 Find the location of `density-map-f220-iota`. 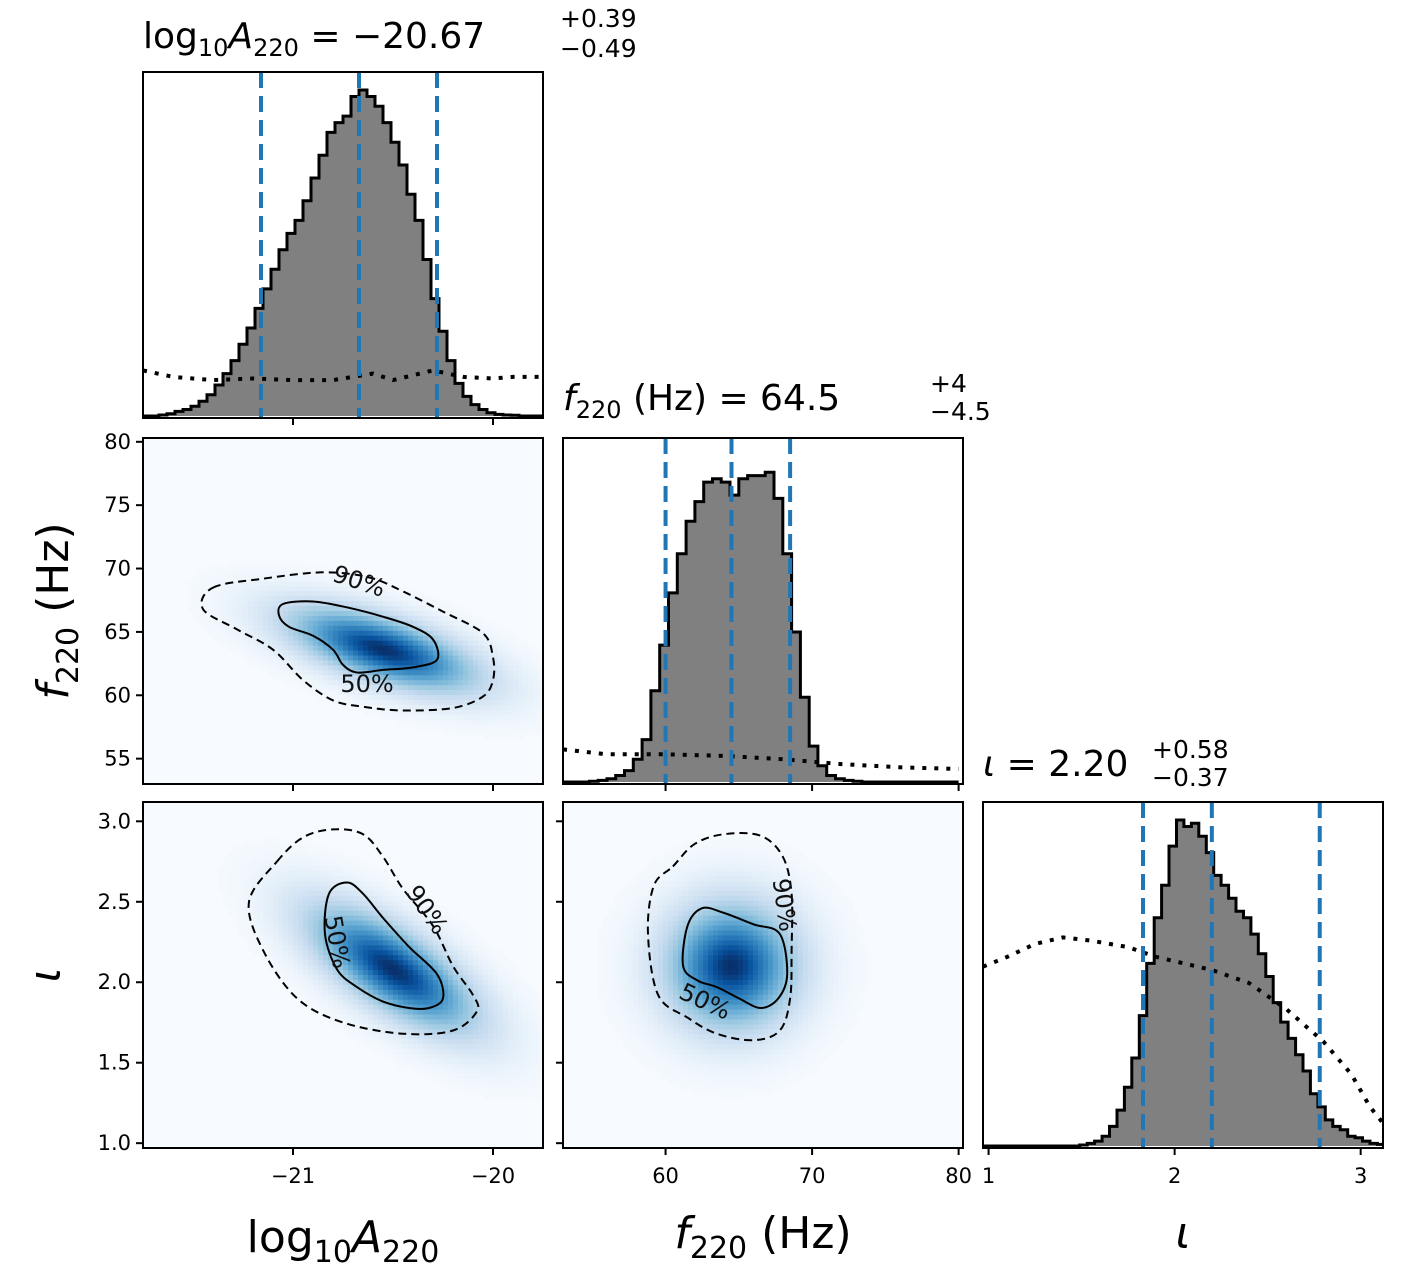

density-map-f220-iota is located at coordinates (733, 968).